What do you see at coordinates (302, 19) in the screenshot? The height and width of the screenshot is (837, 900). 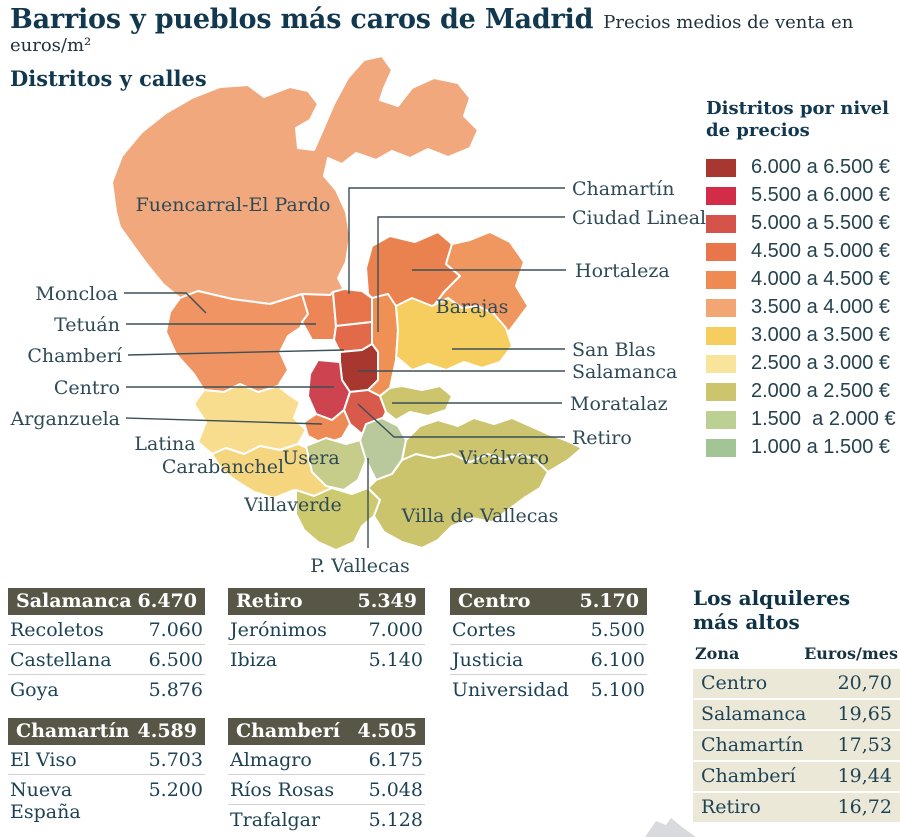 I see `page-title: Barrios y pueblos más caros de Madrid` at bounding box center [302, 19].